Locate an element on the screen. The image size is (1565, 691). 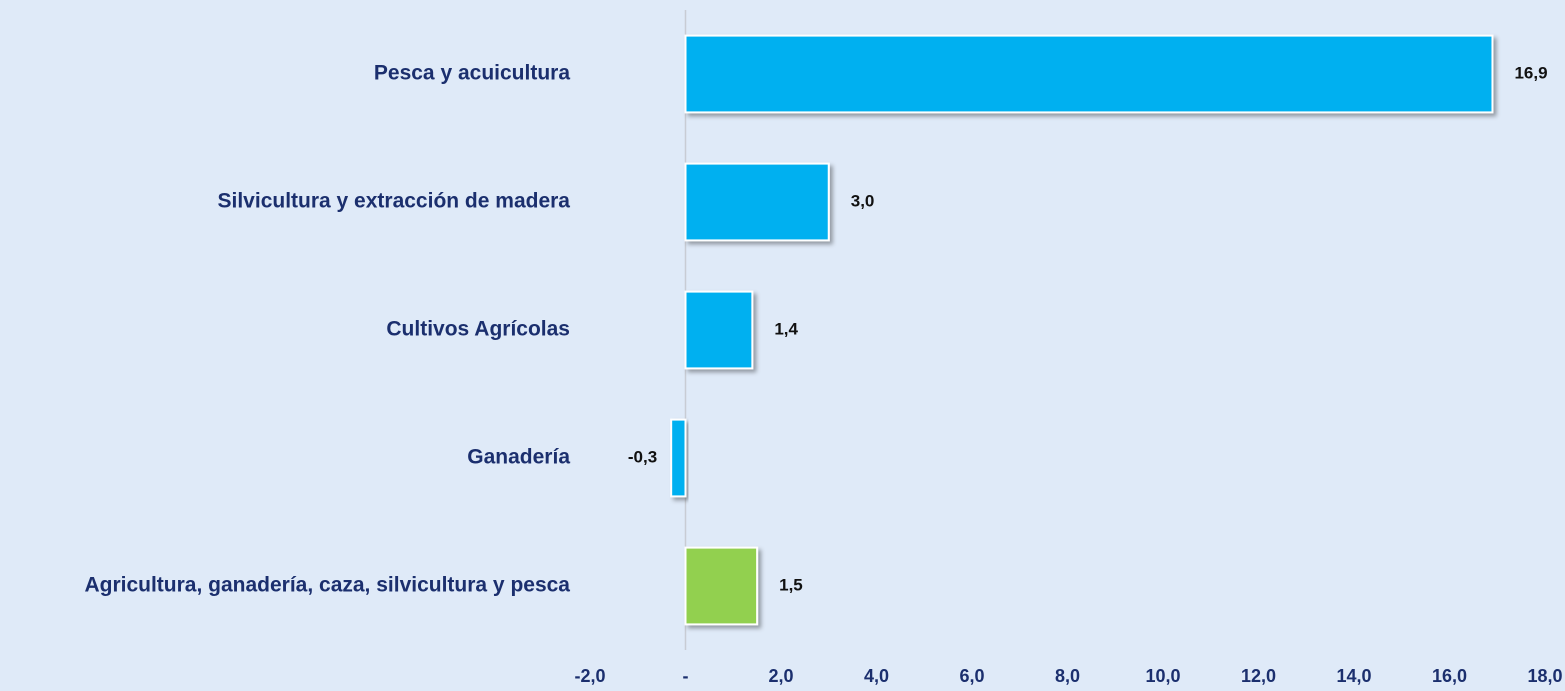
x-tick-label: -2,0 is located at coordinates (589, 676).